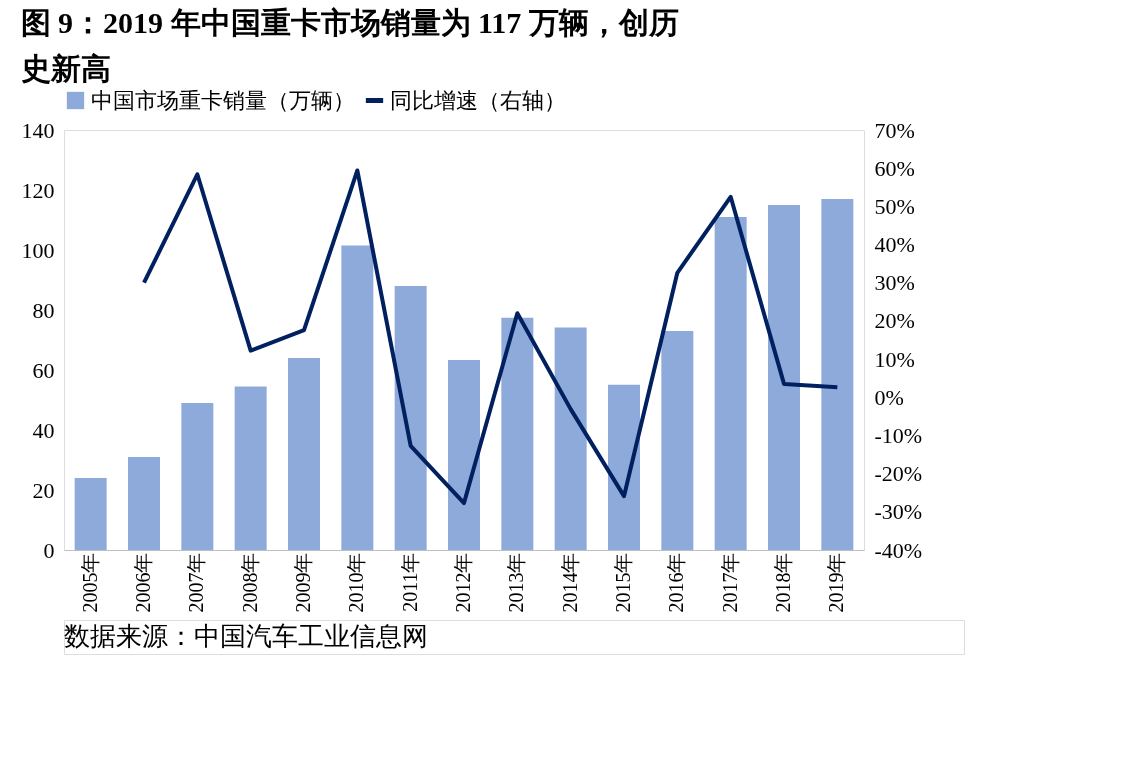 The image size is (1127, 778). Describe the element at coordinates (409, 582) in the screenshot. I see `x-tick-label: 2011年` at that location.